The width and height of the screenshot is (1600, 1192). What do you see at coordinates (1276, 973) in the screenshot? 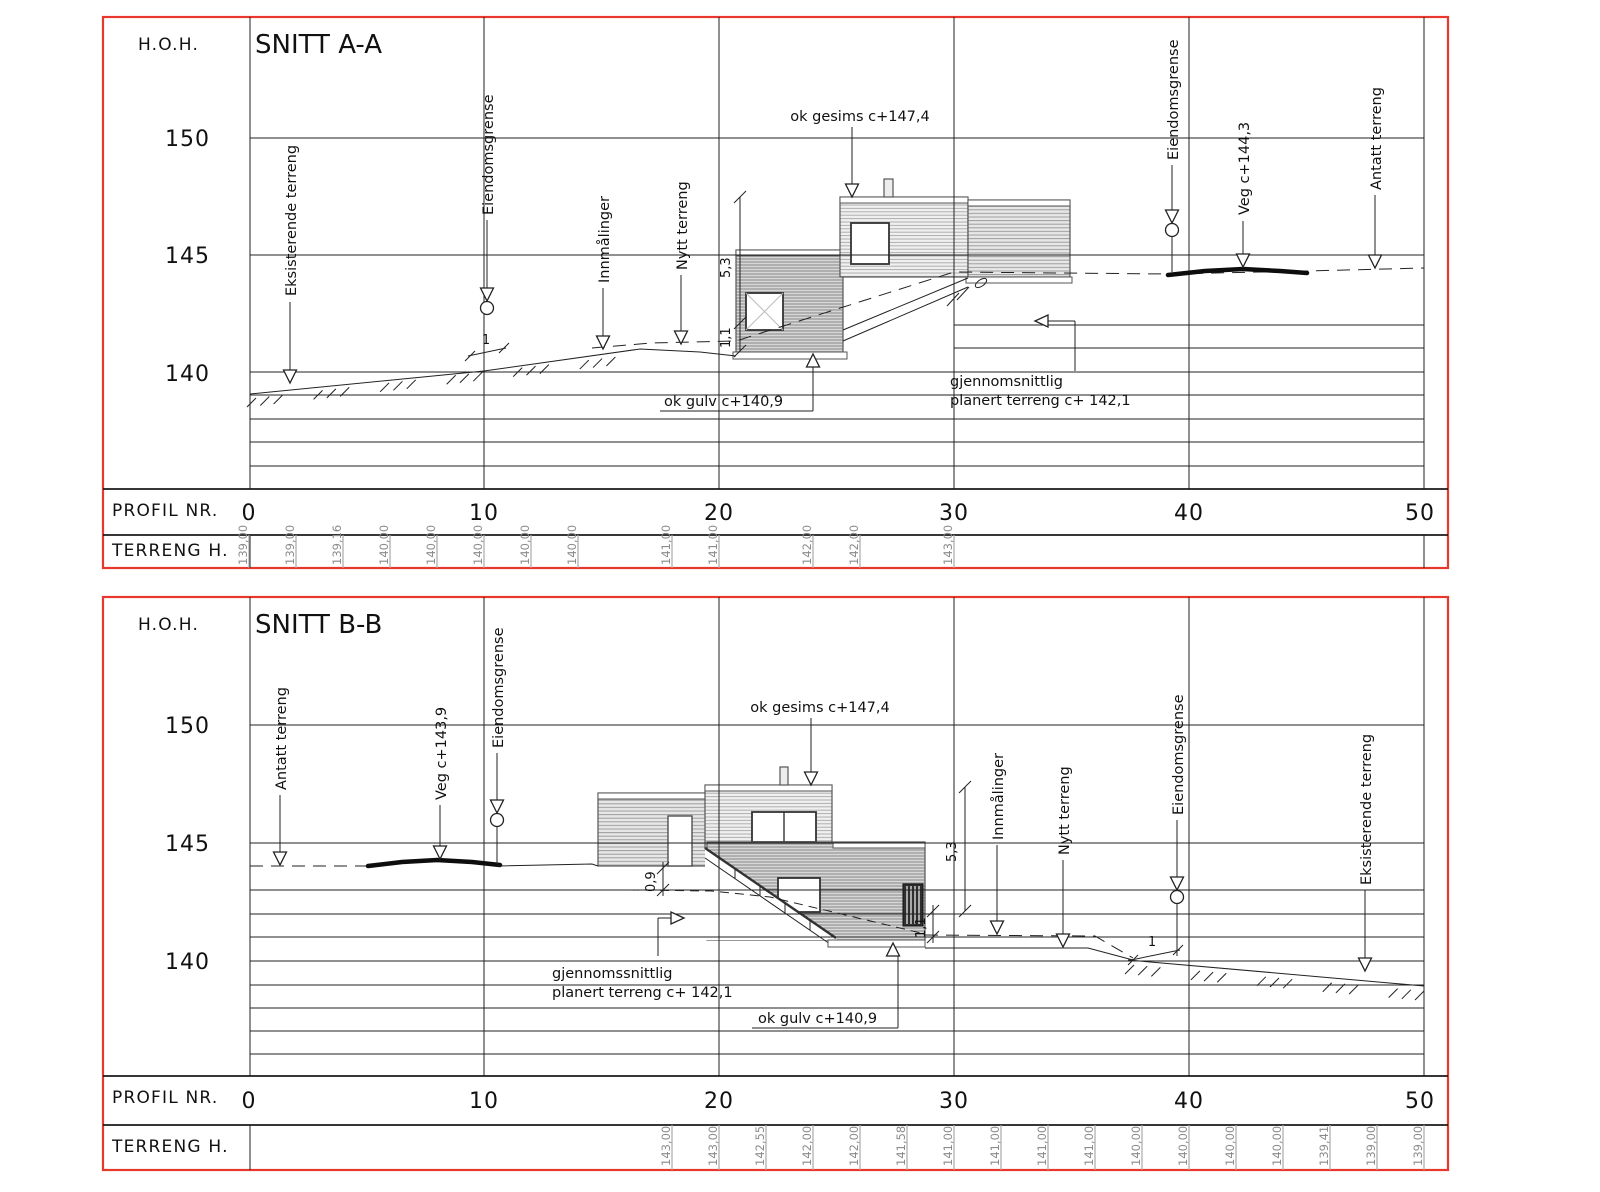
I see `existing-terrain-line` at bounding box center [1276, 973].